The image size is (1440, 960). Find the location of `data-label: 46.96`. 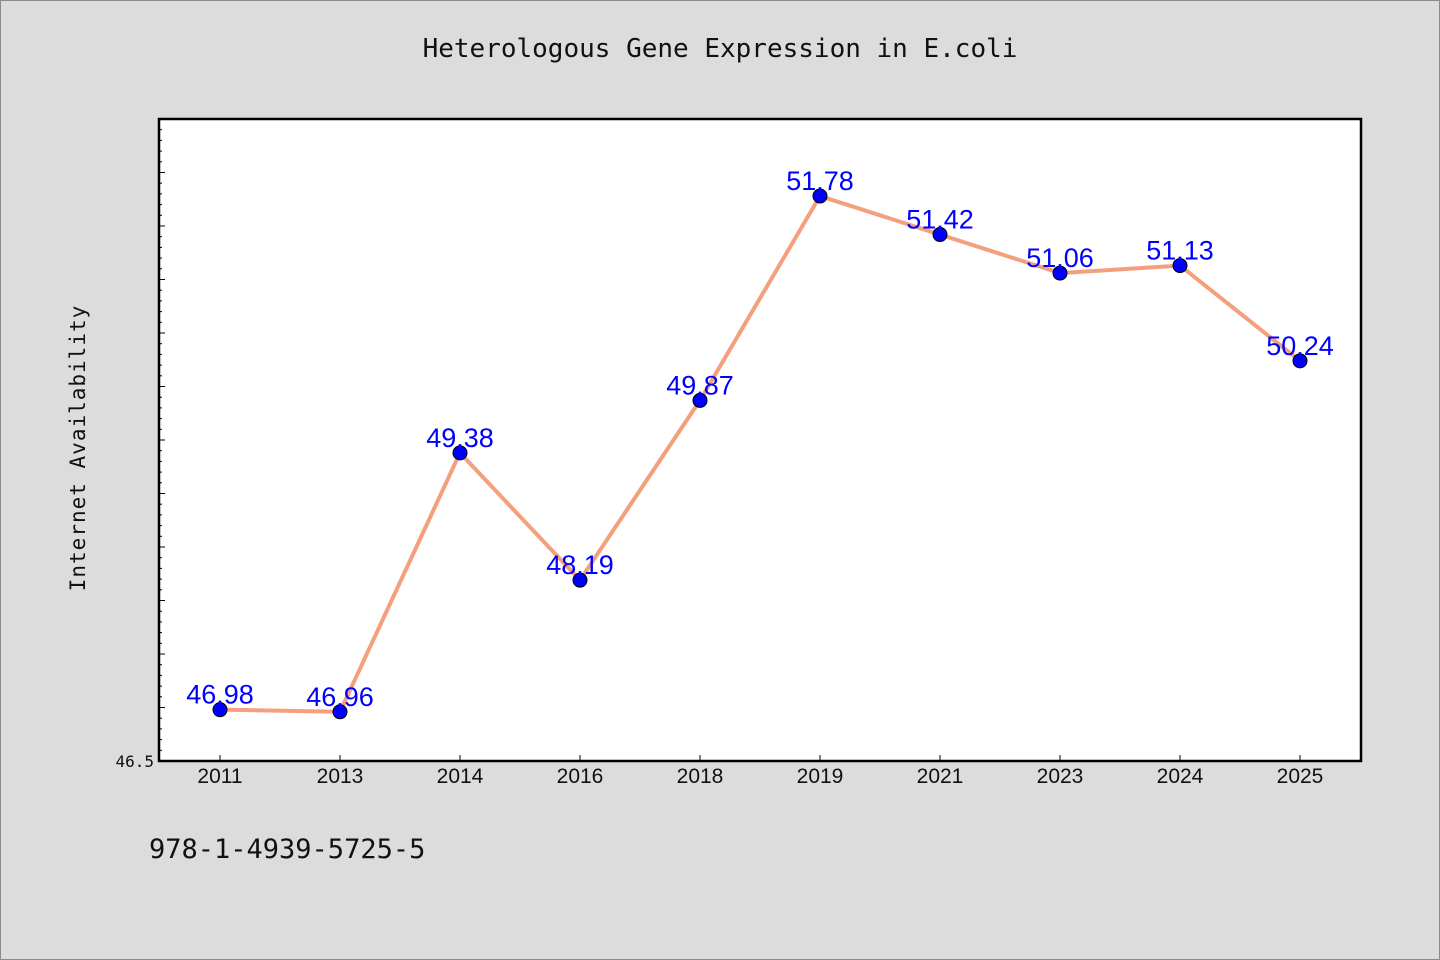

data-label: 46.96 is located at coordinates (340, 697).